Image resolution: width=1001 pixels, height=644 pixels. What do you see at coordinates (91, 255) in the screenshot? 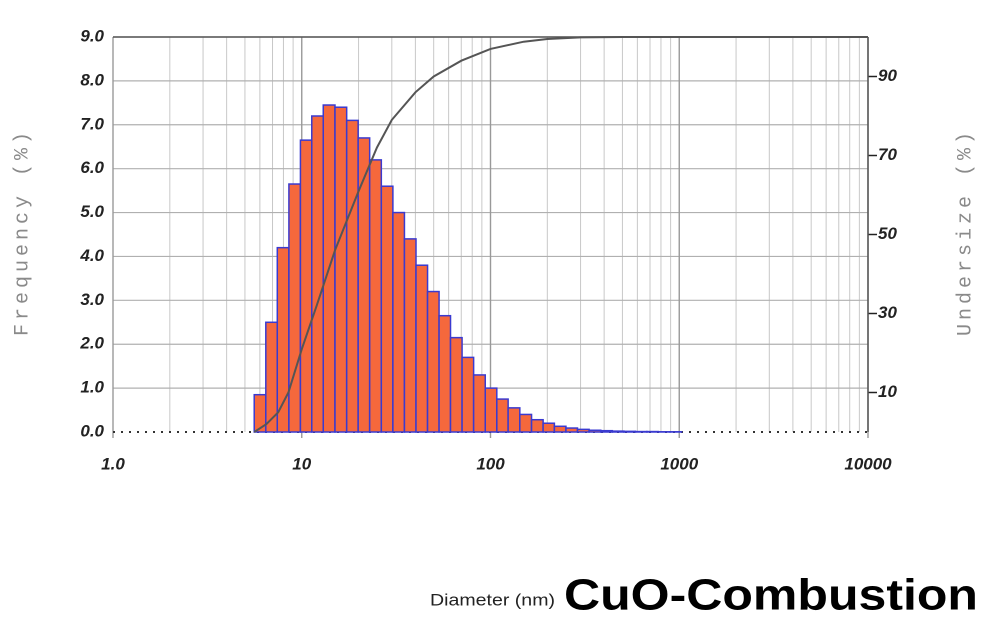
I see `y-tick-label: 4.0` at bounding box center [91, 255].